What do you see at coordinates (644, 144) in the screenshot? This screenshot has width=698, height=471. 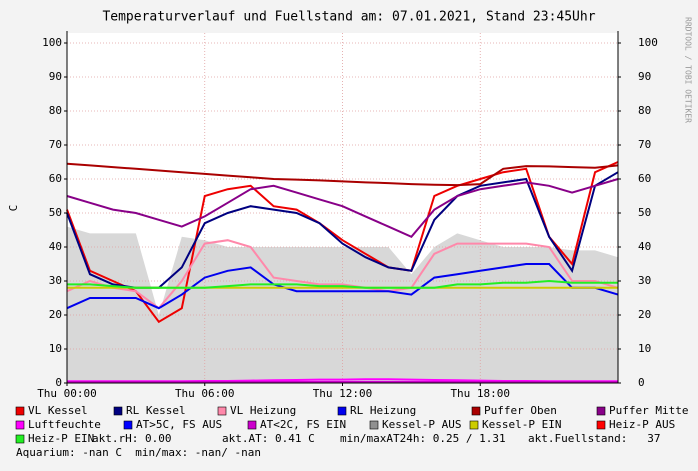 I see `y2-tick-label: 70` at bounding box center [644, 144].